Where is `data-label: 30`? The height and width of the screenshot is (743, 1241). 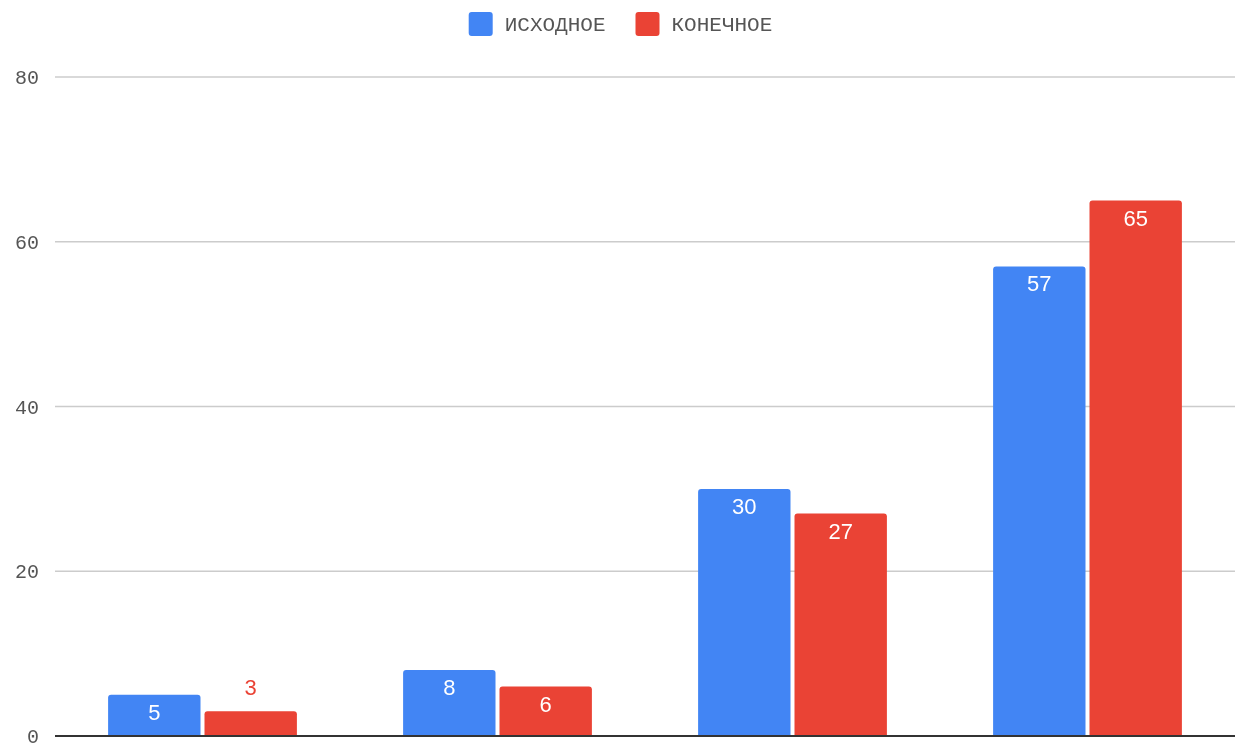 data-label: 30 is located at coordinates (744, 506).